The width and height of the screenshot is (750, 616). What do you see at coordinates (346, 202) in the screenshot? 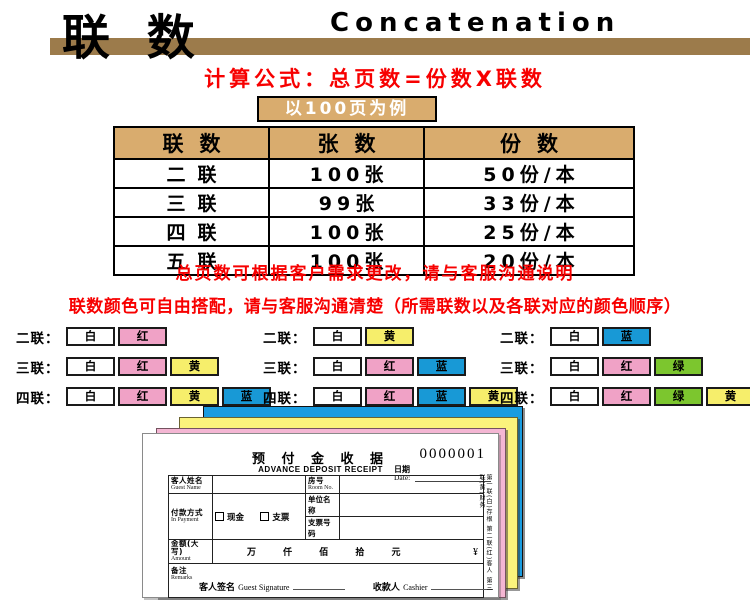
I see `copies-table-cell: 99张` at bounding box center [346, 202].